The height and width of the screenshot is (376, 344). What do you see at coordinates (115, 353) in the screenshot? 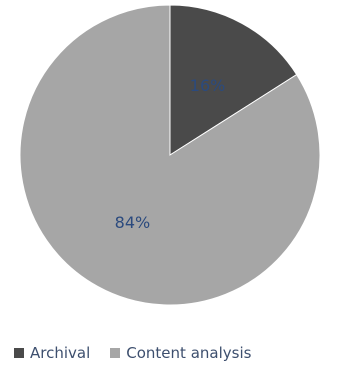
I see `legend-swatch-content-analysis` at bounding box center [115, 353].